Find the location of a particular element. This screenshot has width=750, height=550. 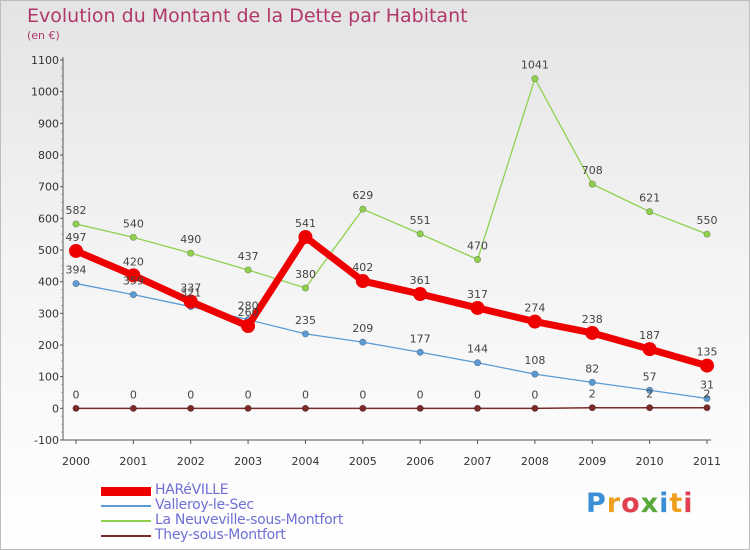

x-tick-label: 2004 is located at coordinates (305, 461).